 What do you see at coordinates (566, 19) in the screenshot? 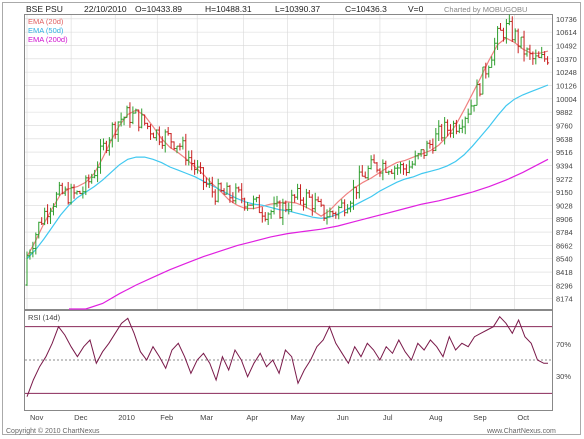
I see `price-tick-label: 10736` at bounding box center [566, 19].